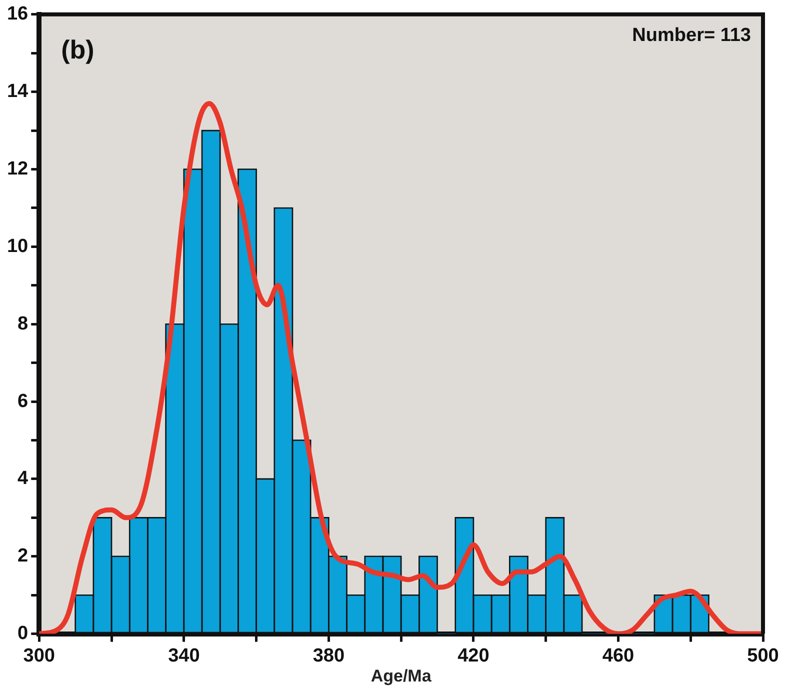 The width and height of the screenshot is (785, 691). I want to click on x-axis-title: Age/Ma, so click(401, 676).